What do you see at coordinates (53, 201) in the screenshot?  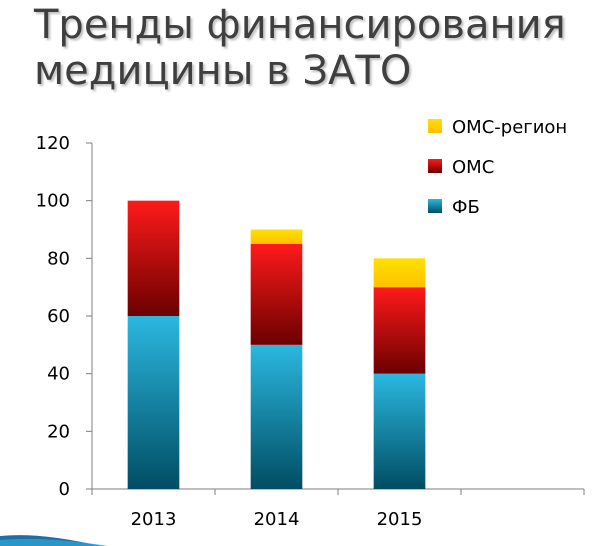 I see `y-tick-label: 100` at bounding box center [53, 201].